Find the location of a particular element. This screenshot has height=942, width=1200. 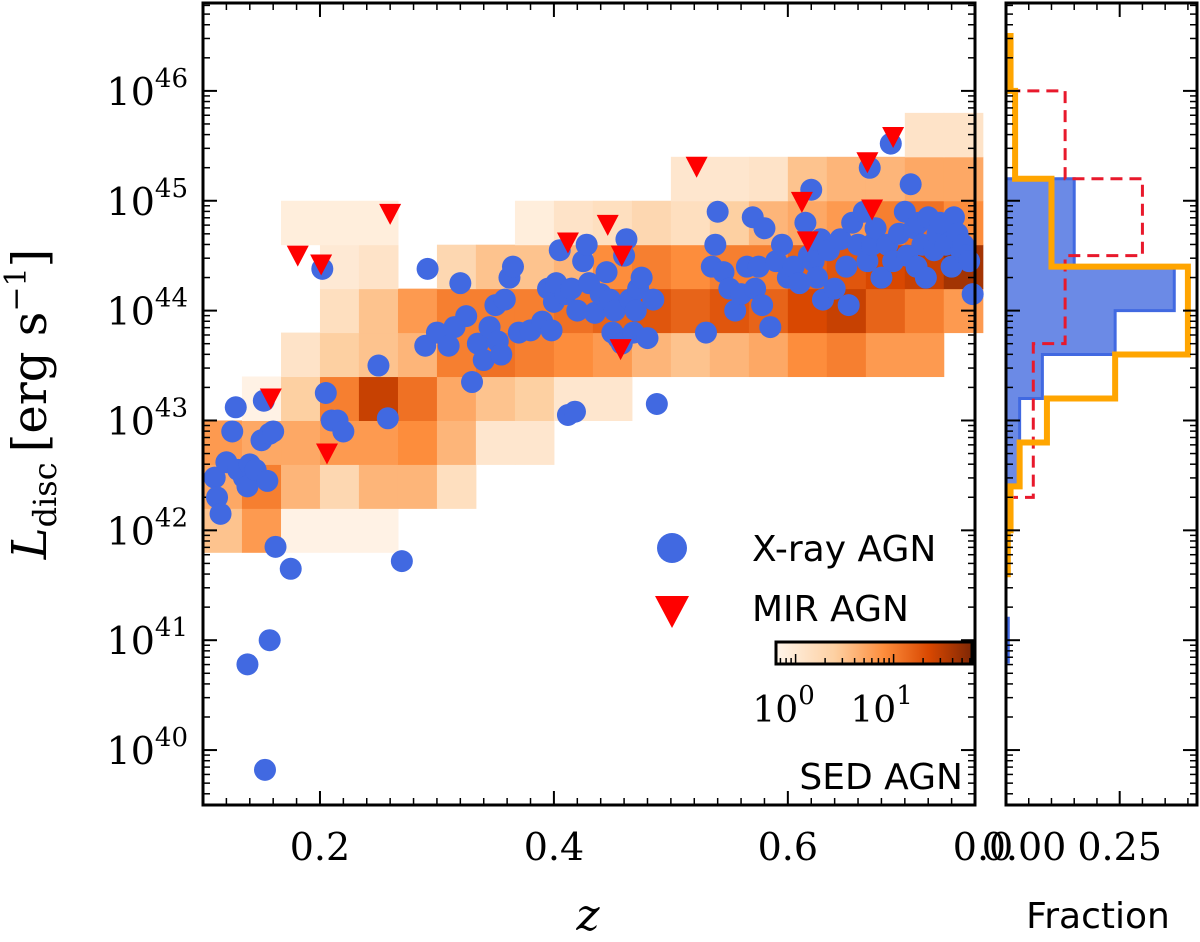

y-tick-label: 1045 is located at coordinates (147, 199).